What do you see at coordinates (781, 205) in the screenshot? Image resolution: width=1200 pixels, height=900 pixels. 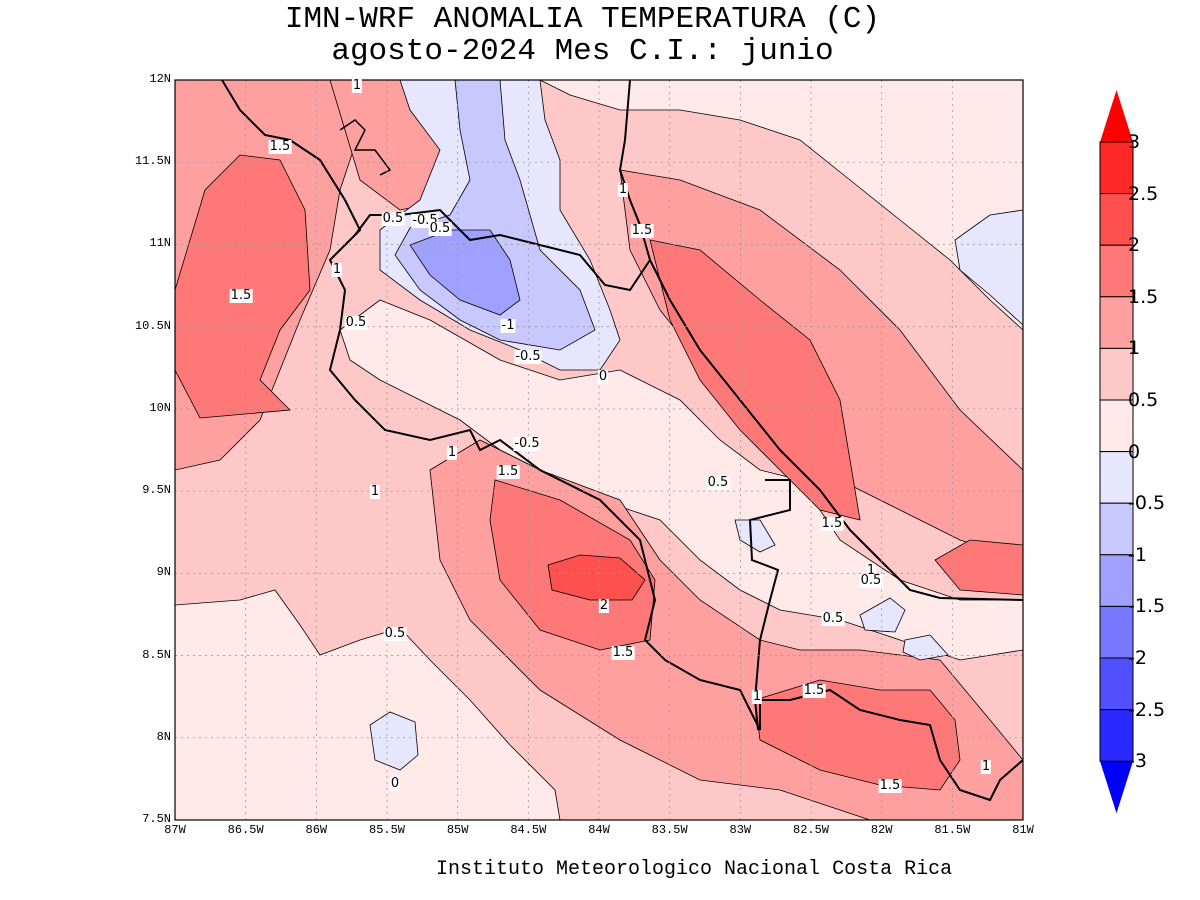 I see `region-0-0.5-ne` at bounding box center [781, 205].